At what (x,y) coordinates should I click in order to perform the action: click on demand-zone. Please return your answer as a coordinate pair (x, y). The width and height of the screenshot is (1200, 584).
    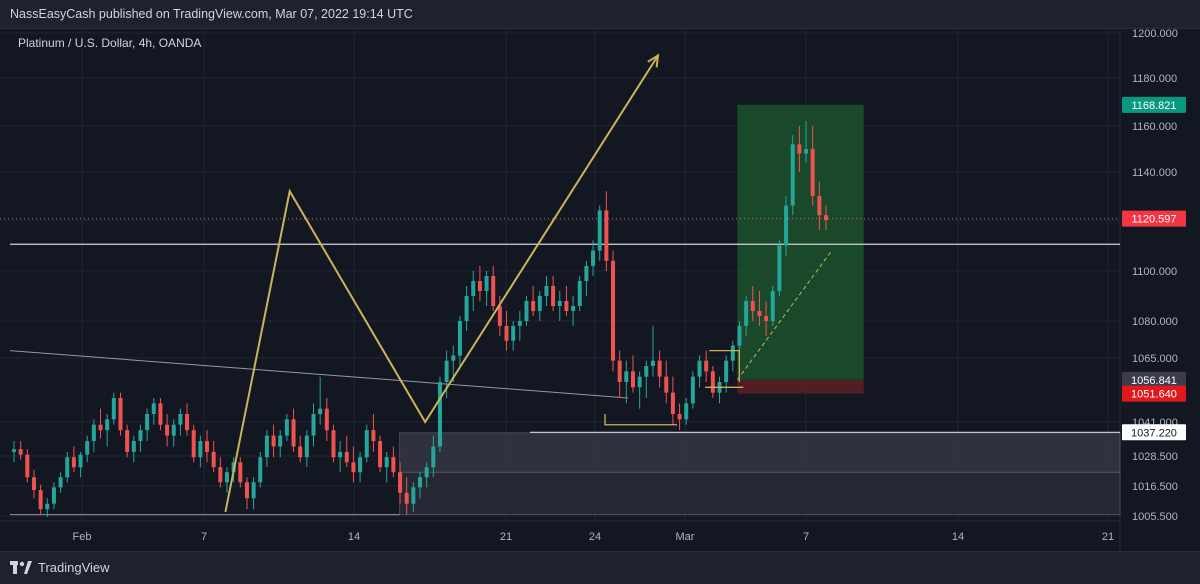
    Looking at the image, I should click on (760, 452).